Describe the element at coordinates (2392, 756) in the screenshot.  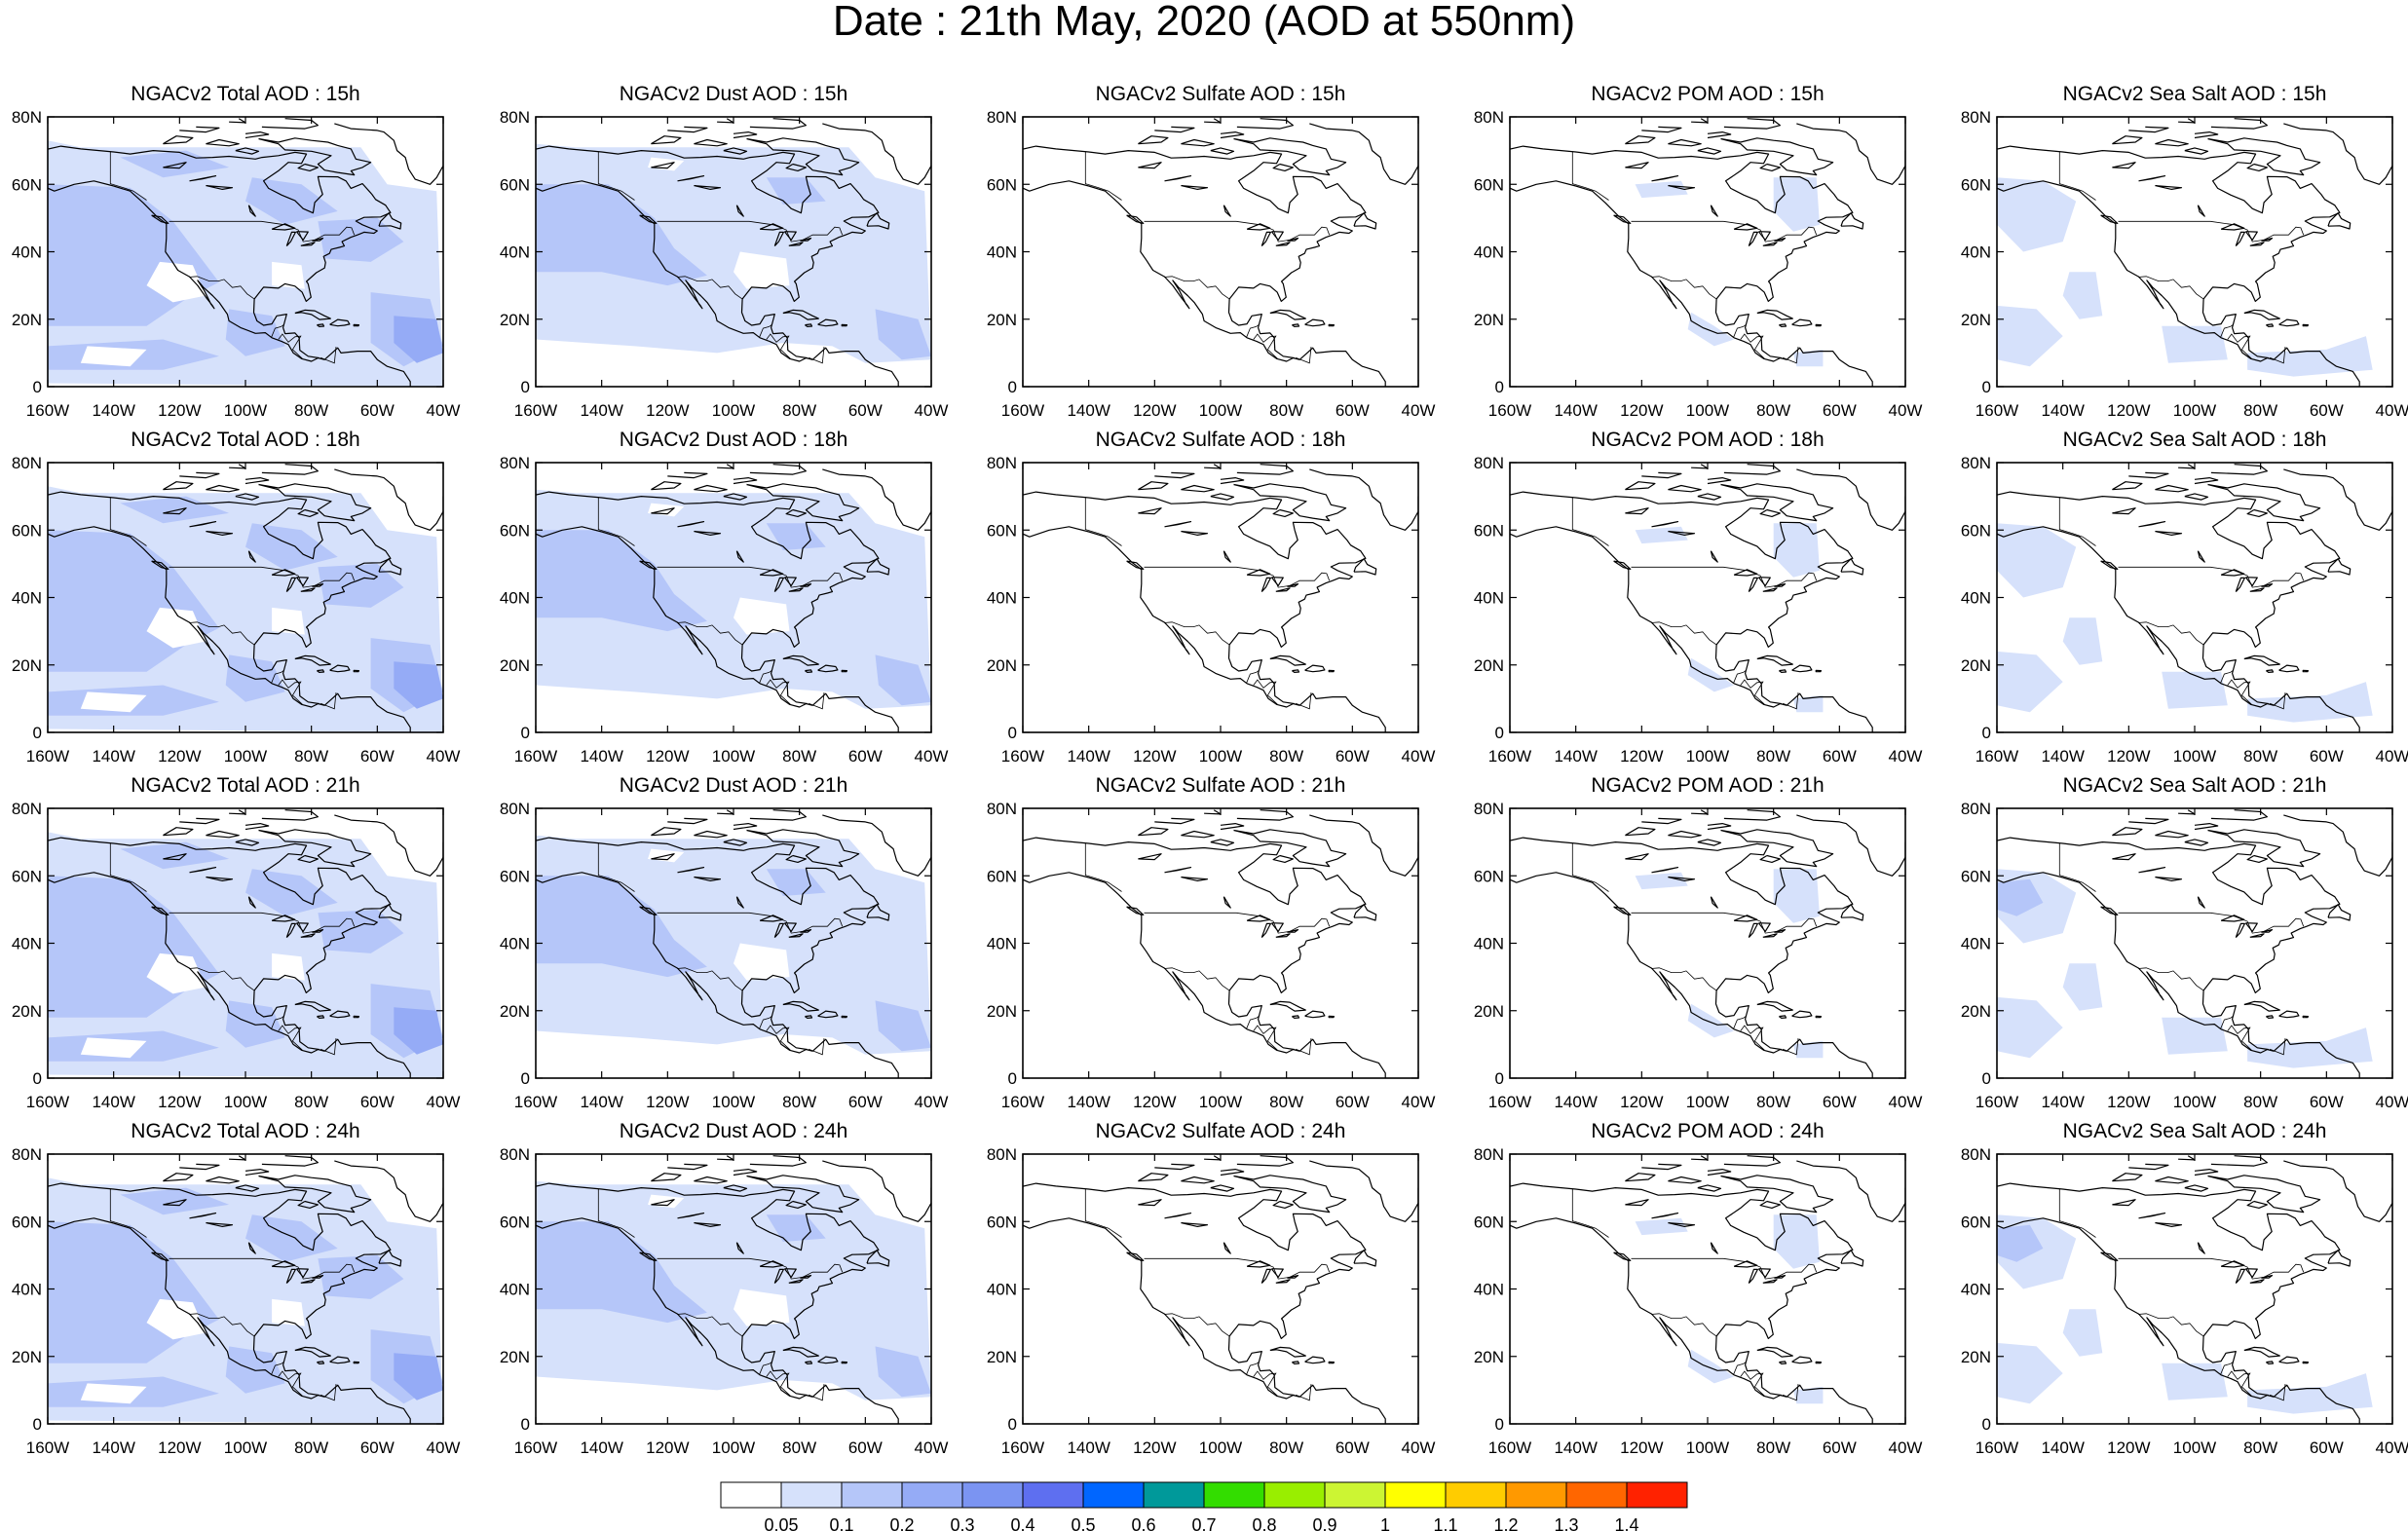
I see `x-tick-label: 40W` at that location.